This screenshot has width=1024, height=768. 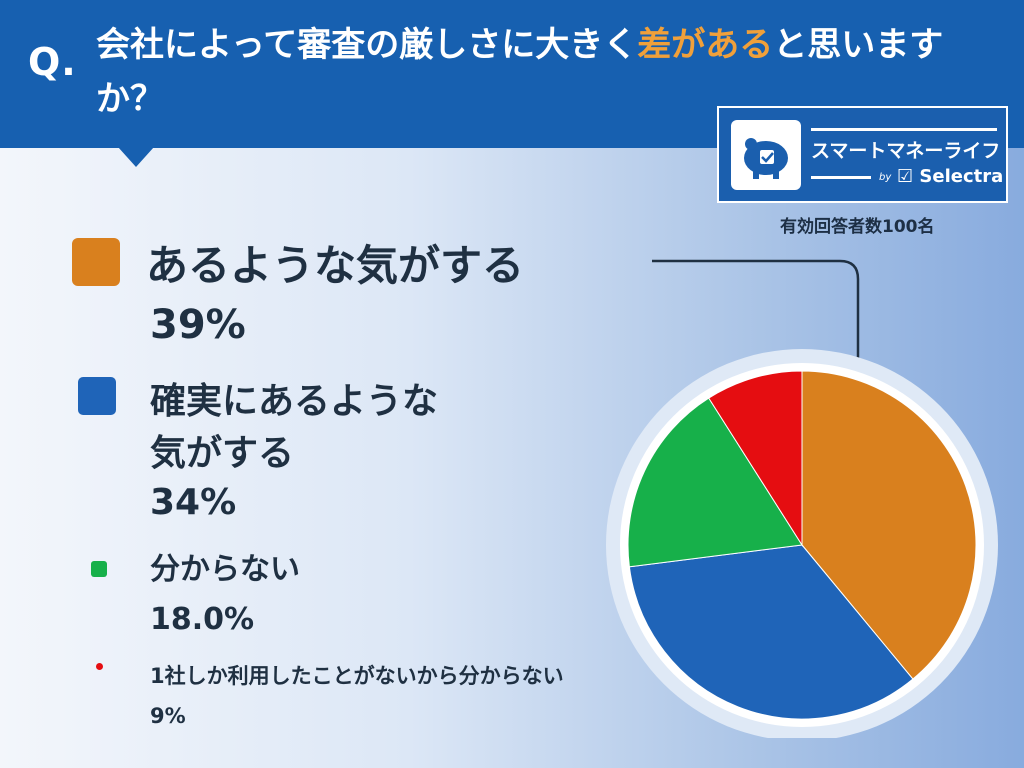 I want to click on legend-label-3: 1社しか利用したことがないから分からない, so click(x=357, y=676).